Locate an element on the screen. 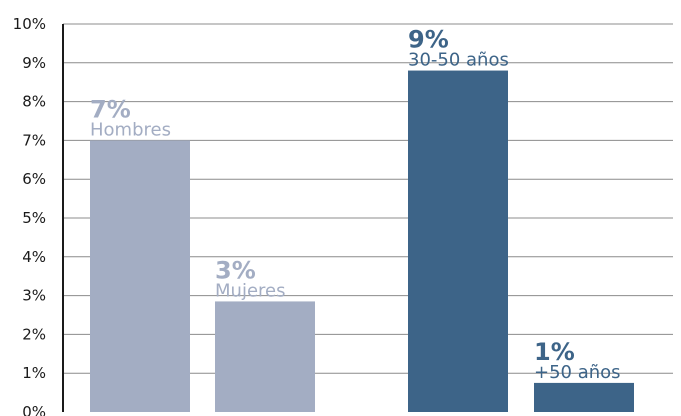 The height and width of the screenshot is (416, 681). bar-category-label: 30-50 años is located at coordinates (458, 60).